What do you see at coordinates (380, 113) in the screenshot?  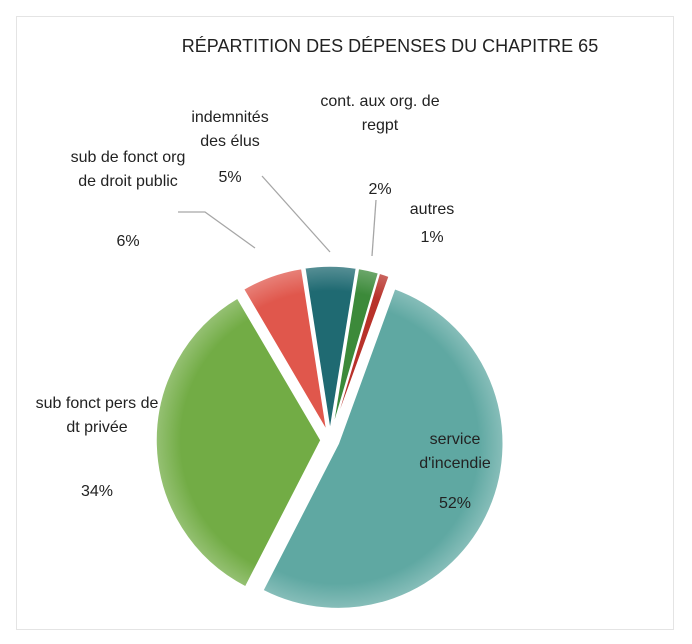 I see `slice-label: cont. aux org. de regpt` at bounding box center [380, 113].